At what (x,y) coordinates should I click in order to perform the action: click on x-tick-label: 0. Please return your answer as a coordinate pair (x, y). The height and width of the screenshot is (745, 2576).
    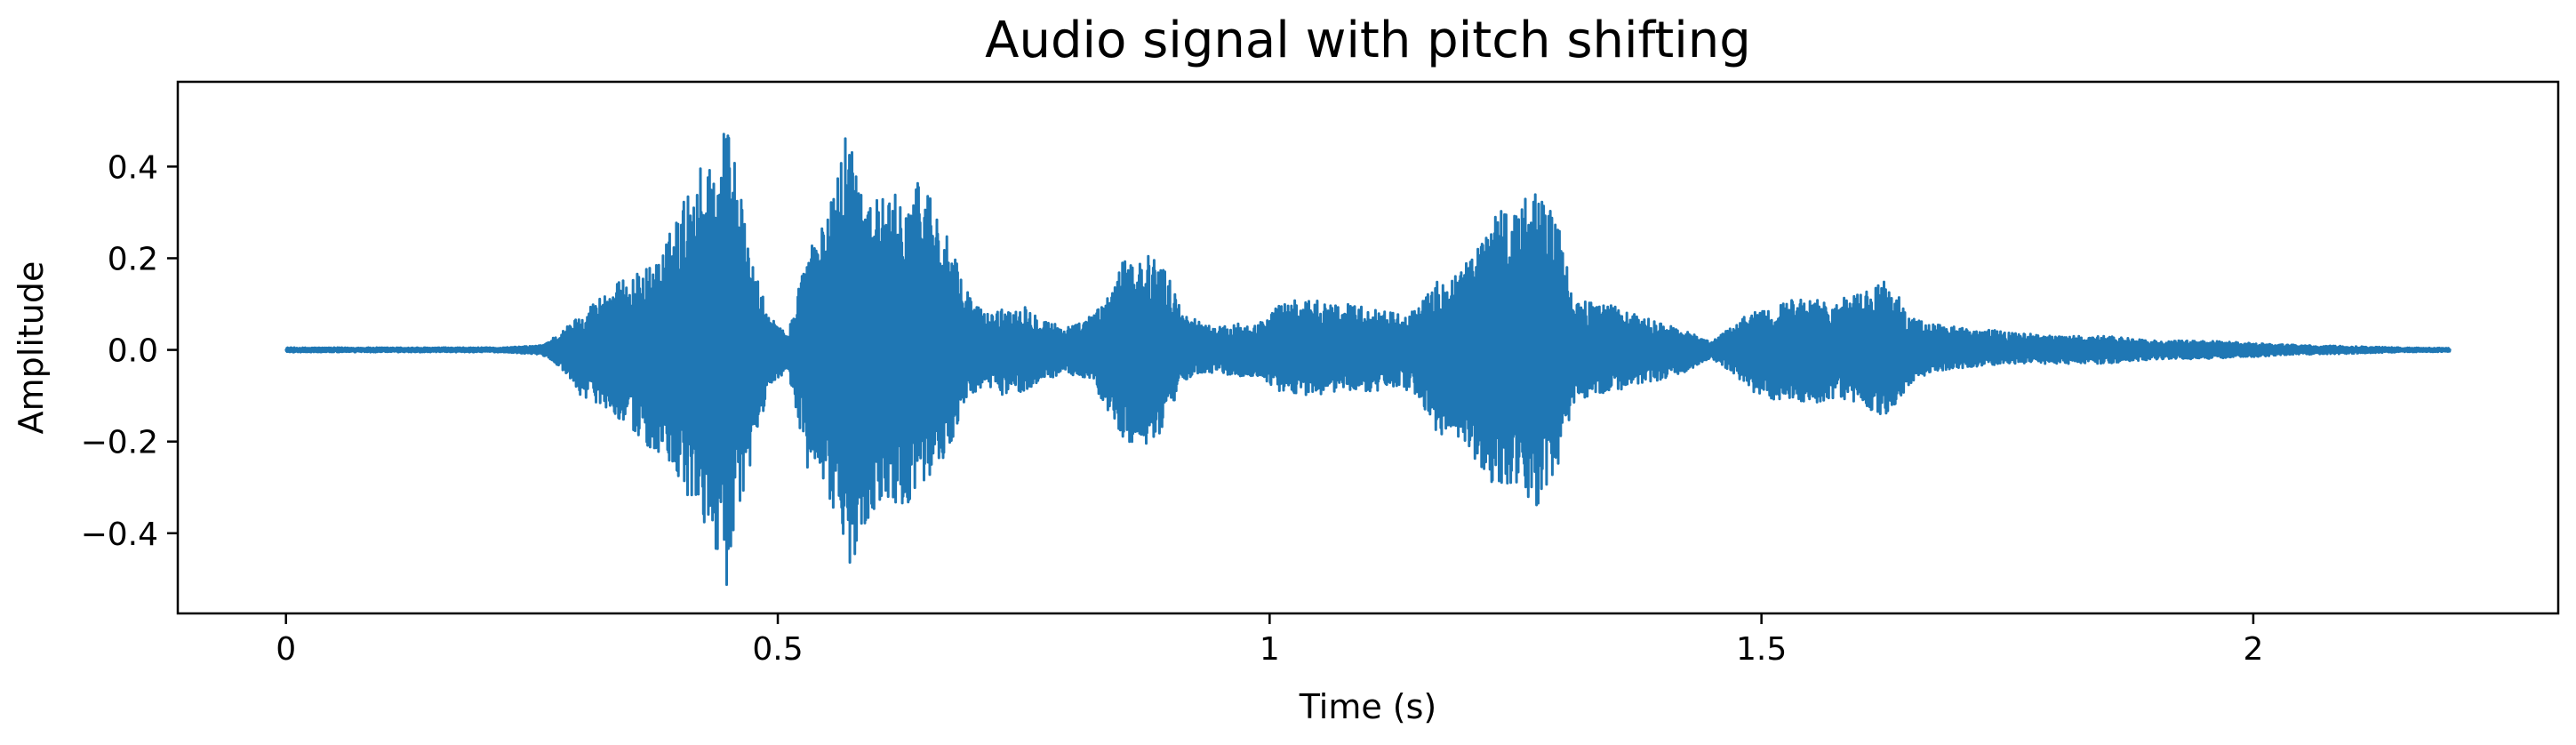
    Looking at the image, I should click on (286, 649).